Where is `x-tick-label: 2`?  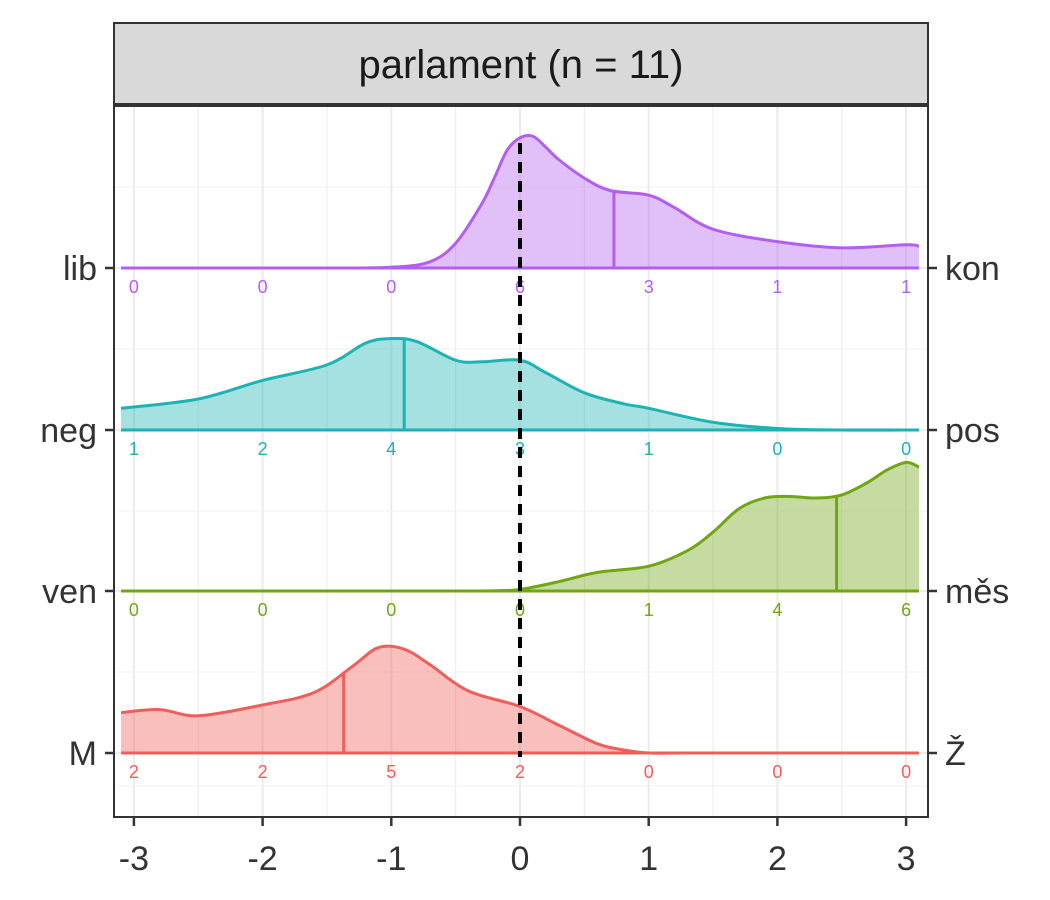
x-tick-label: 2 is located at coordinates (777, 859).